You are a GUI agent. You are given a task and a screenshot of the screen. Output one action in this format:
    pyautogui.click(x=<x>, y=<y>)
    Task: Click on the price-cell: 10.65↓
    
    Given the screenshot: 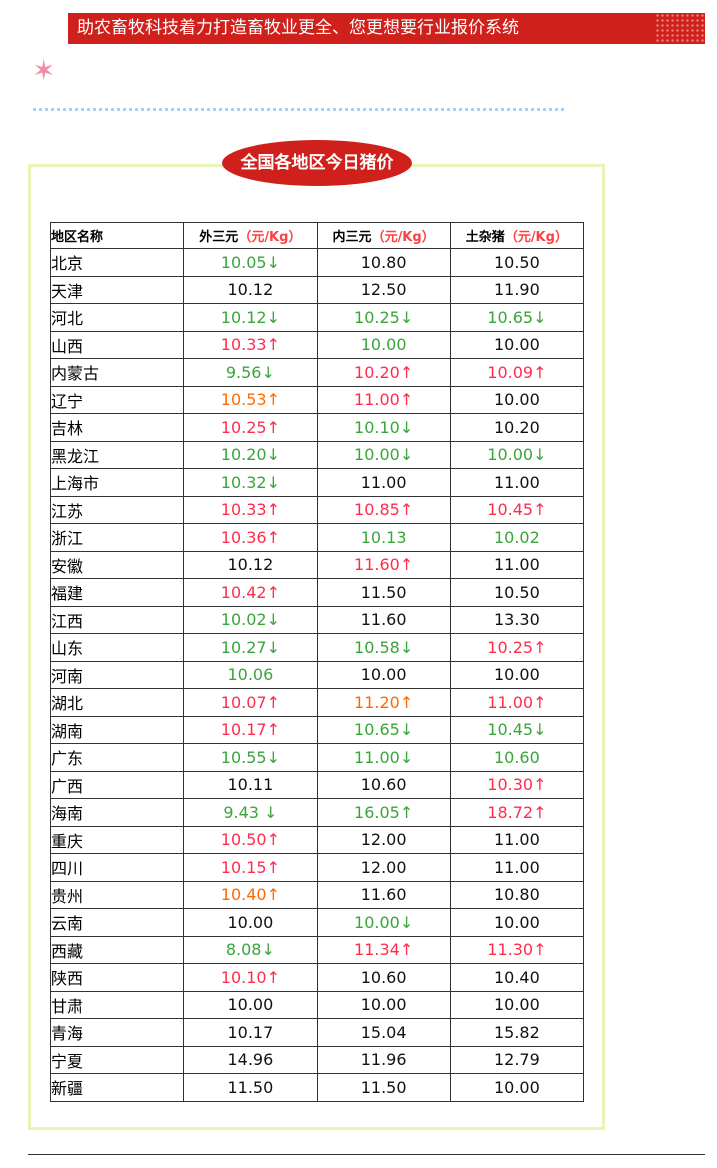 What is the action you would take?
    pyautogui.click(x=383, y=729)
    